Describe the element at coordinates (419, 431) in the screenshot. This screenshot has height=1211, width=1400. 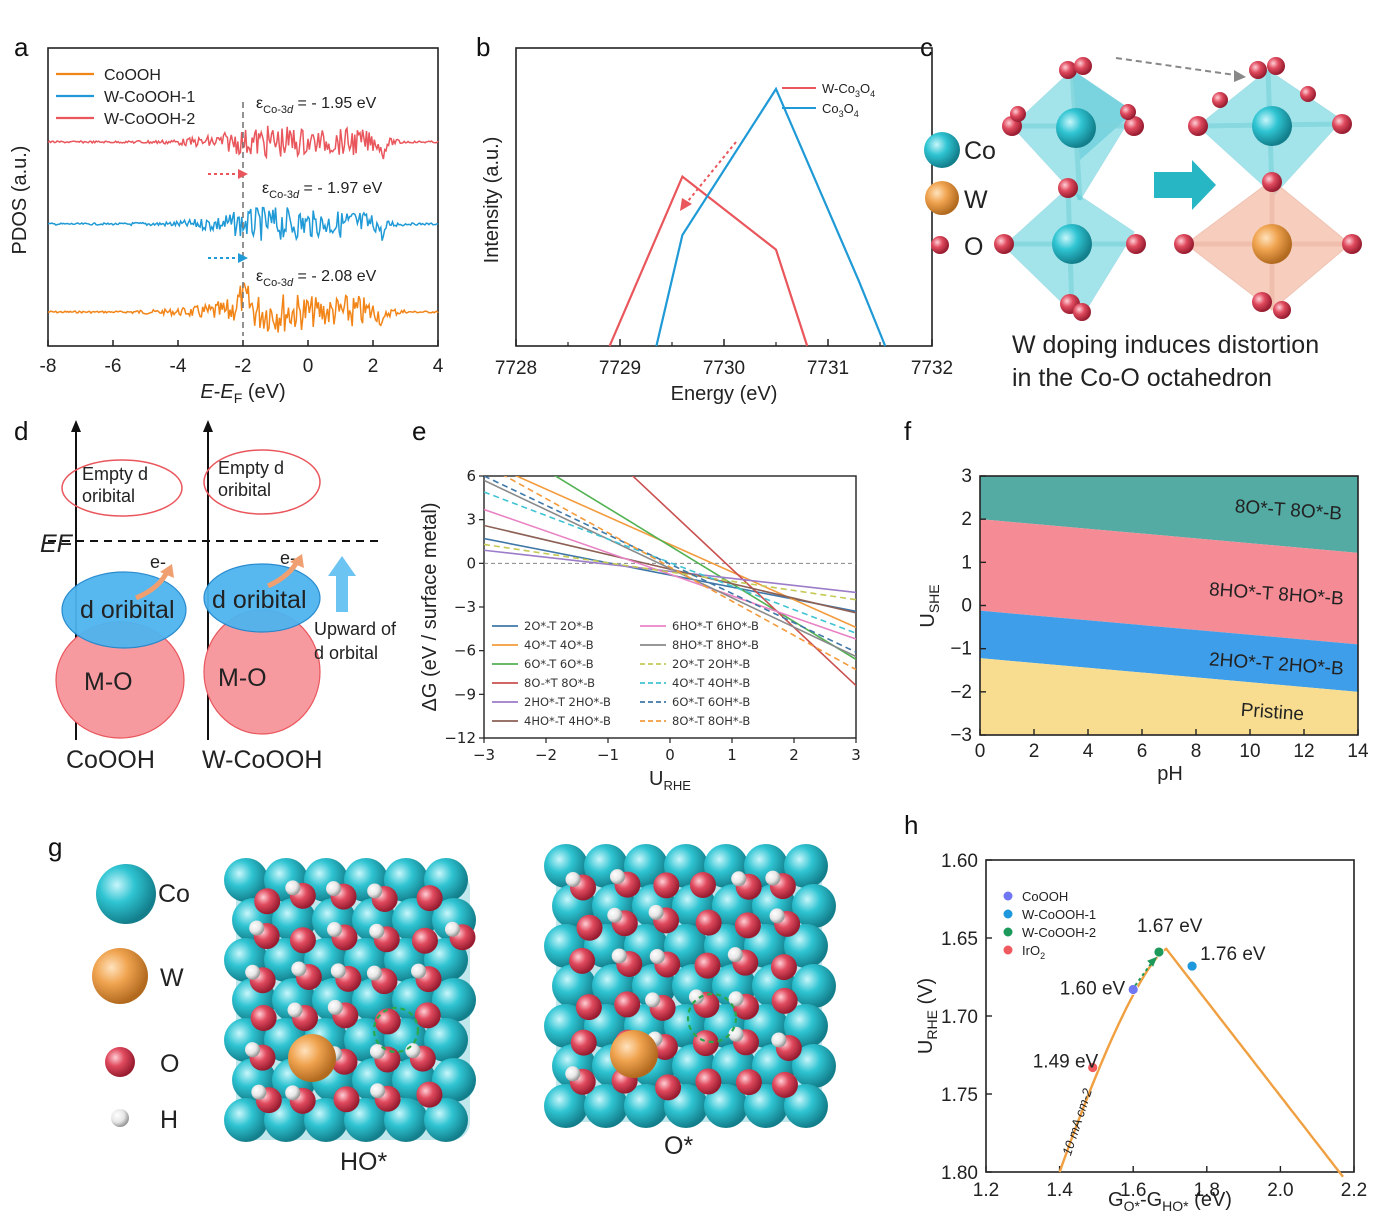
I see `panel-label-e: e` at that location.